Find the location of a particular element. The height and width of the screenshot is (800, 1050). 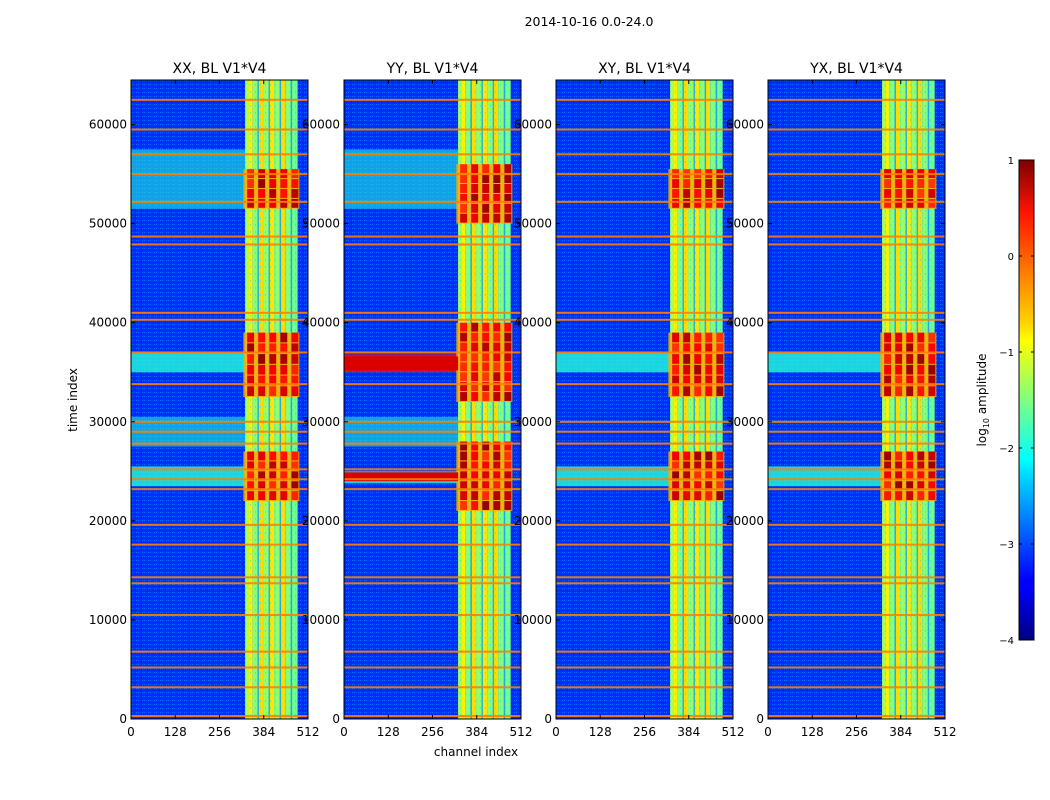

colorbar-tick-label: −1 is located at coordinates (1006, 353).